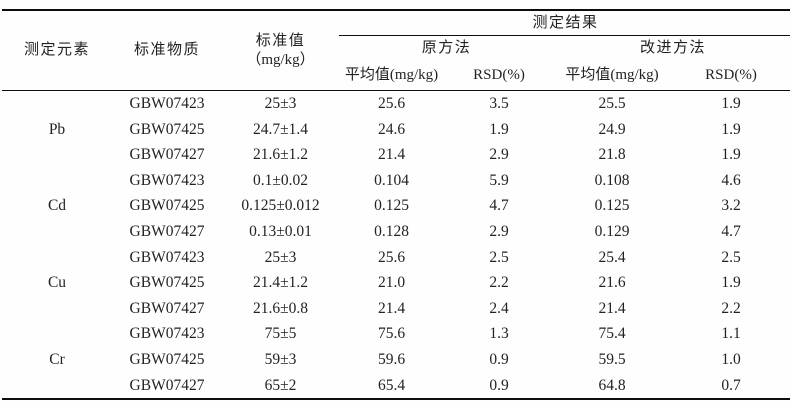 This screenshot has height=407, width=790. What do you see at coordinates (396, 344) in the screenshot?
I see `table-row: Cr GBW07423 75±5 75.6 1.3 75.4 1.1` at bounding box center [396, 344].